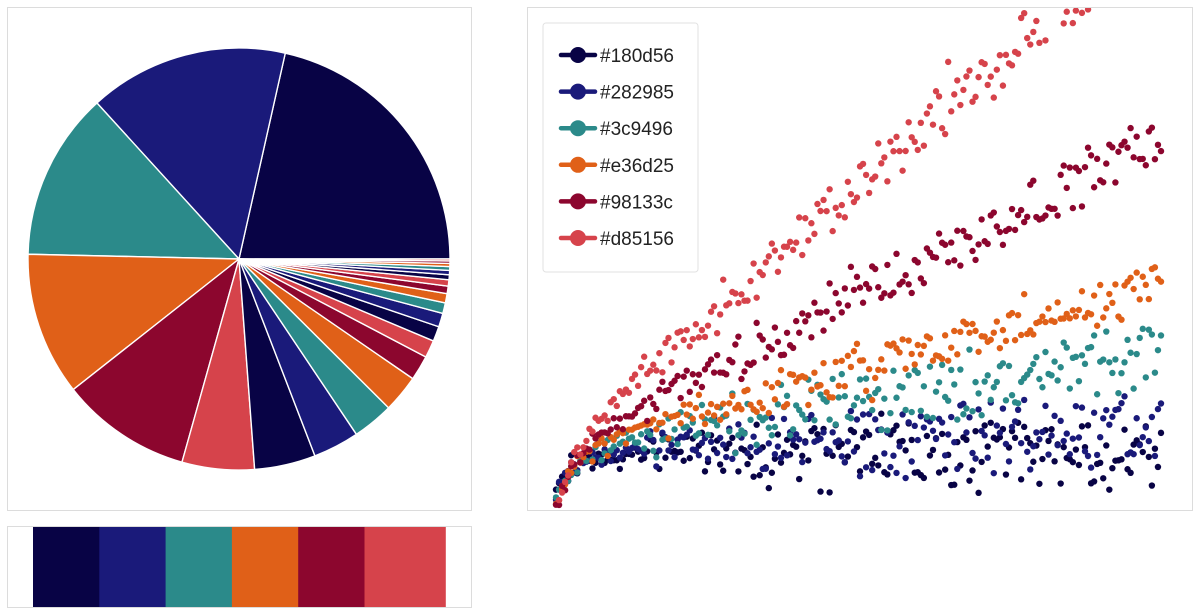 This screenshot has width=1200, height=616. Describe the element at coordinates (637, 239) in the screenshot. I see `legend-label: #d85156` at that location.